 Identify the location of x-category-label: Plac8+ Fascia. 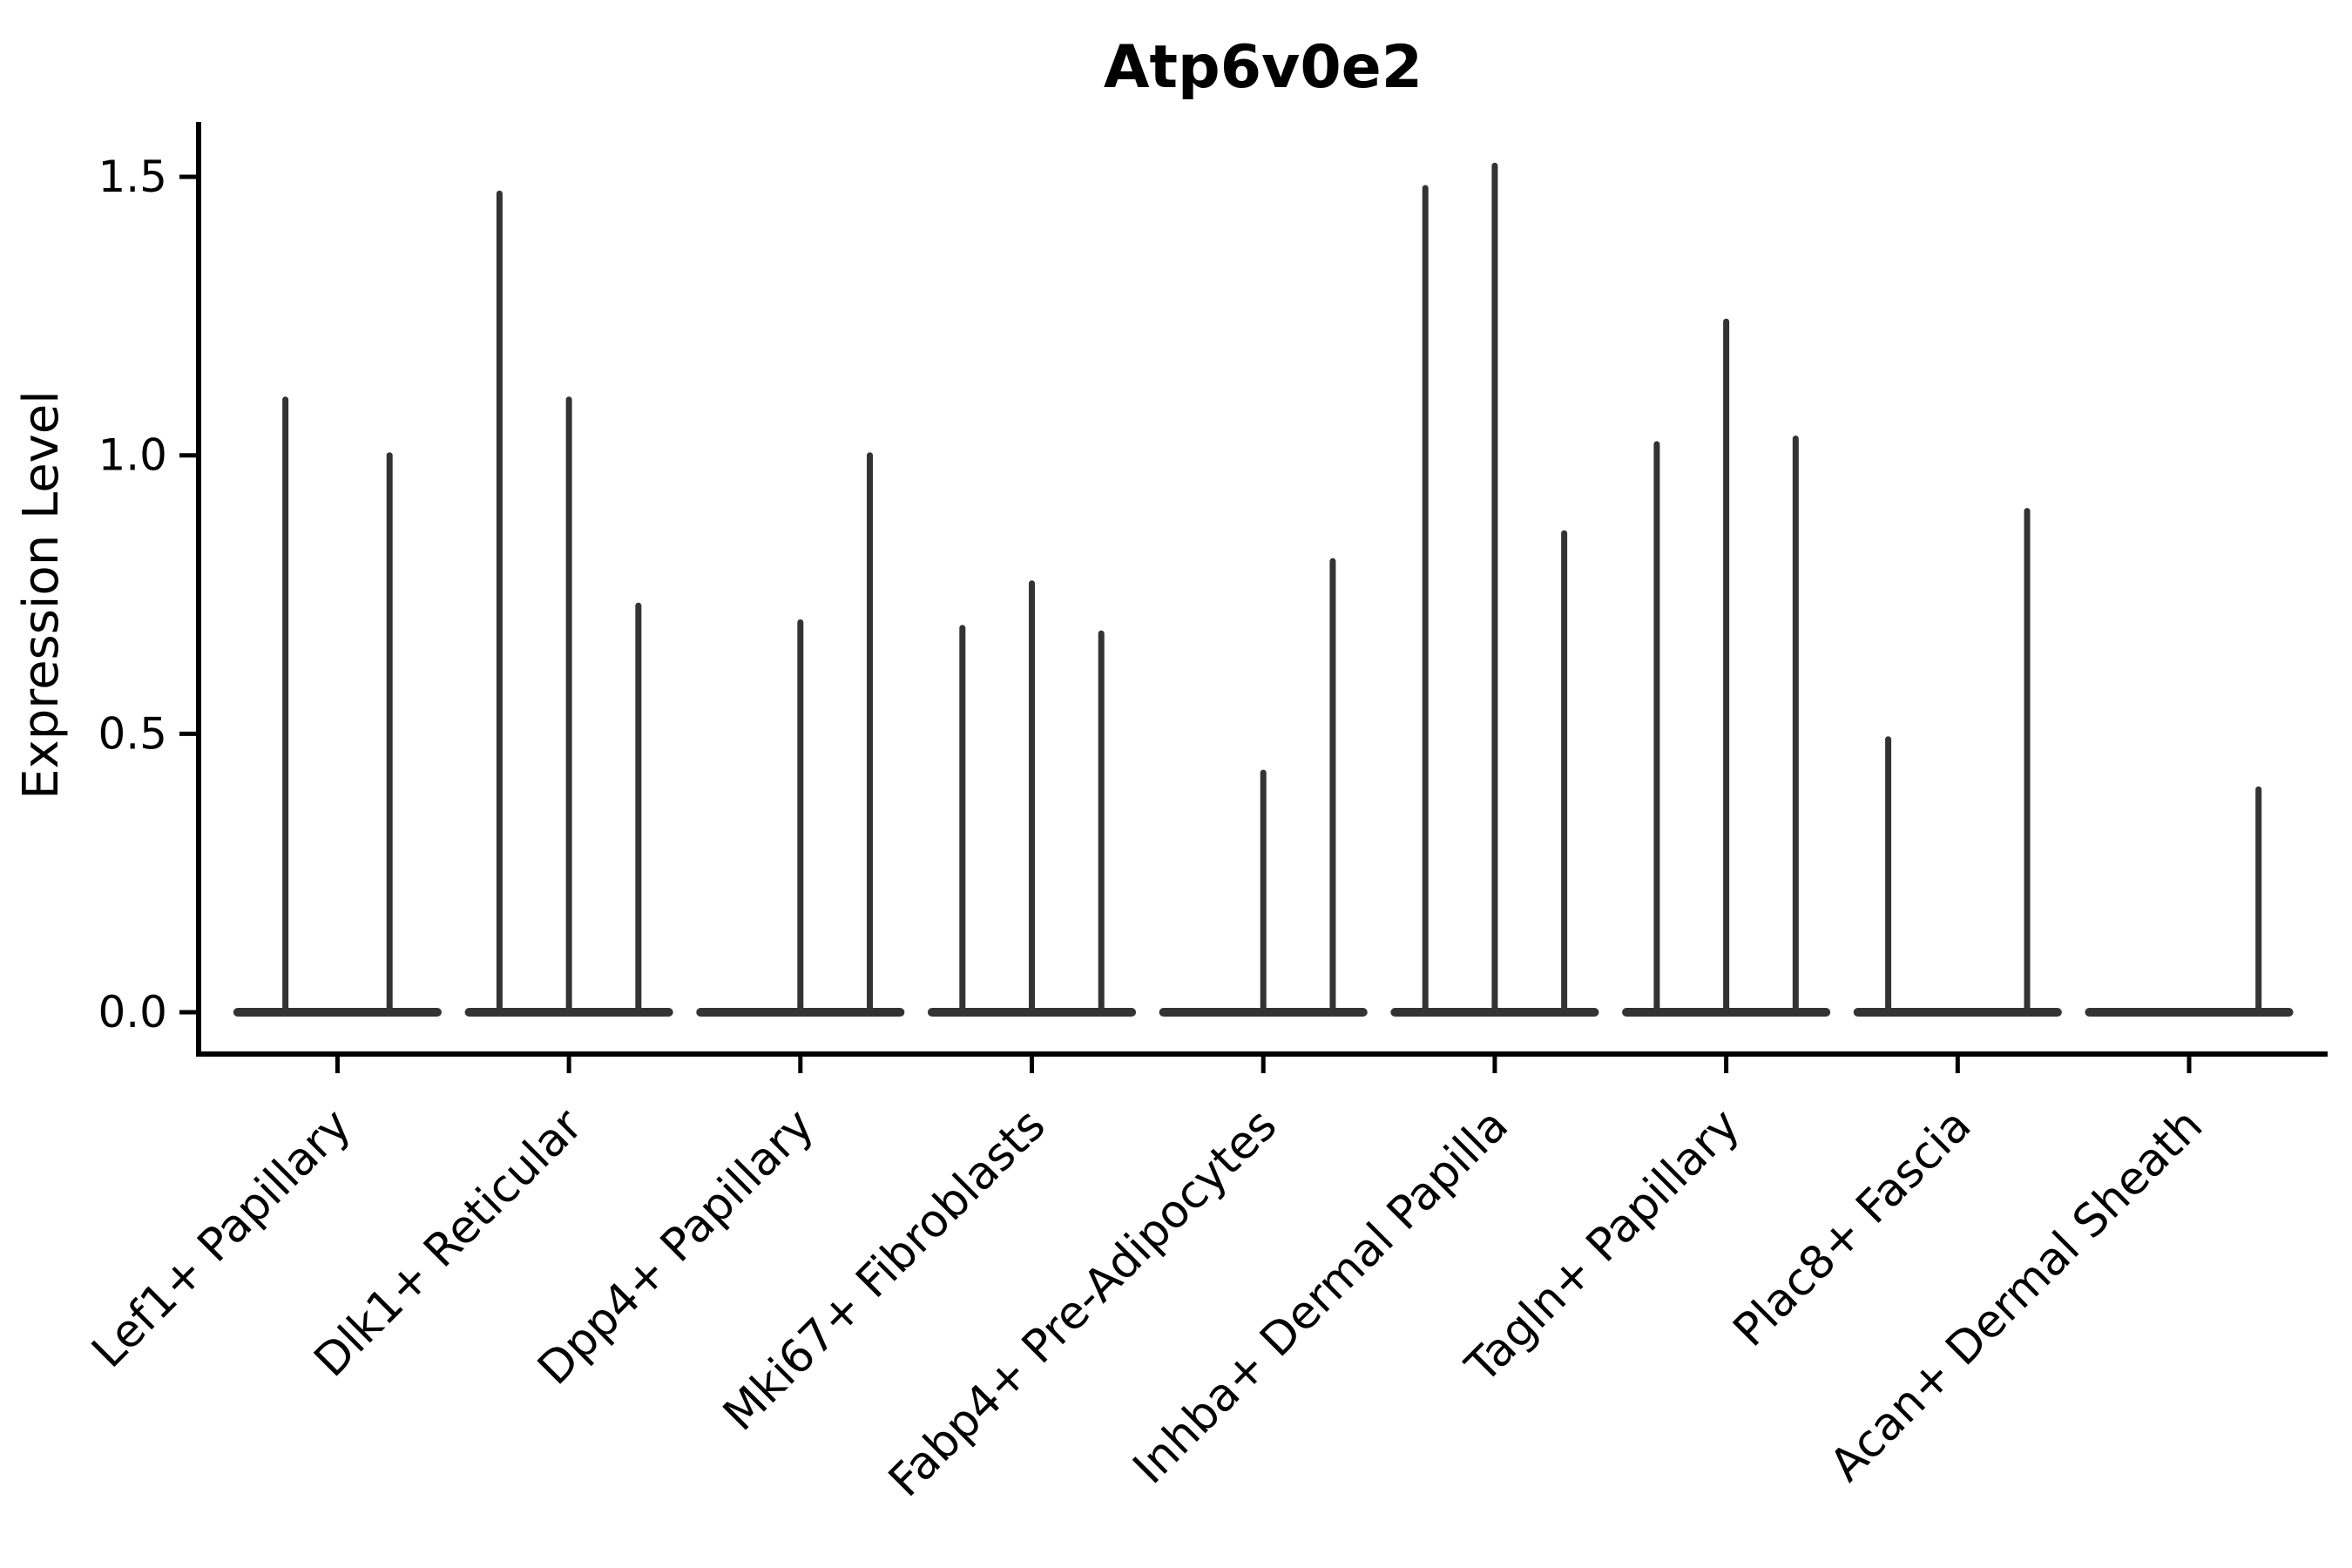
(1853, 1228).